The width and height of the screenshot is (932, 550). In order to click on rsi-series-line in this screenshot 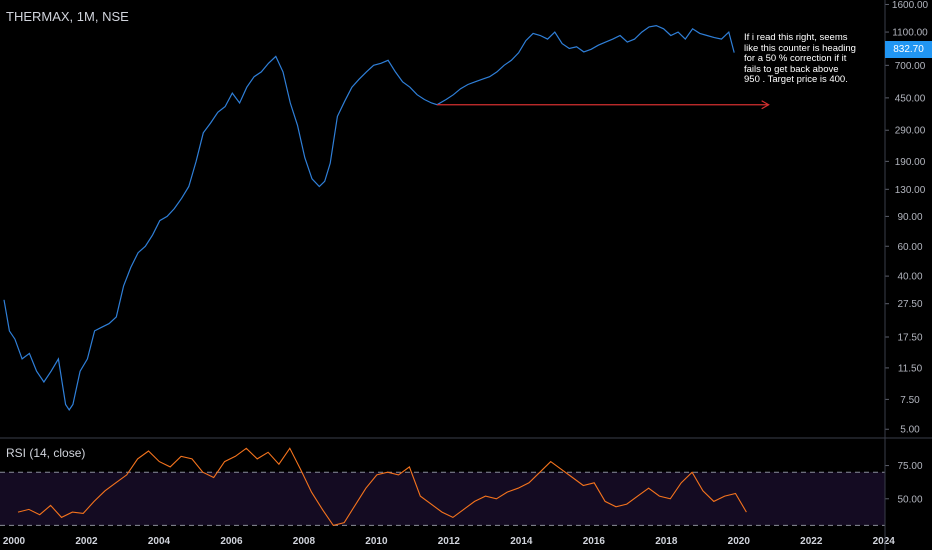, I will do `click(382, 487)`.